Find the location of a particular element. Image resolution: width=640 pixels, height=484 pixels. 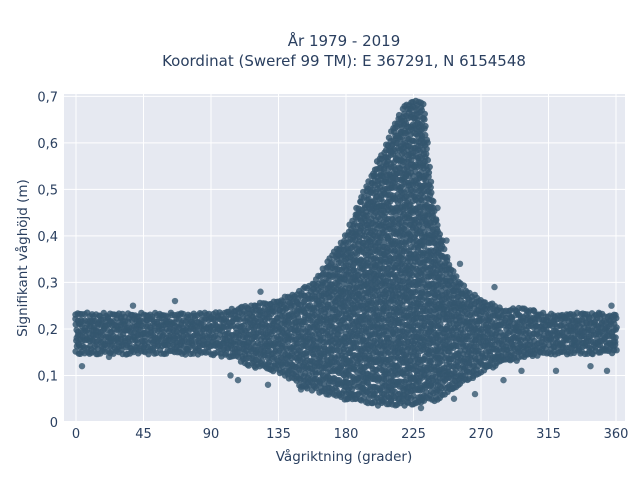

y-tick-label: 0 is located at coordinates (54, 423).